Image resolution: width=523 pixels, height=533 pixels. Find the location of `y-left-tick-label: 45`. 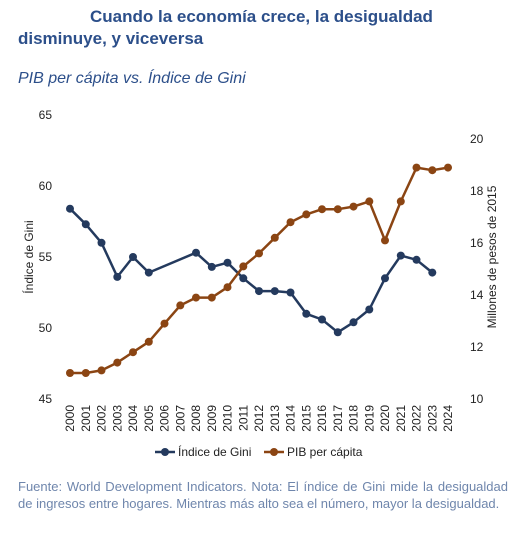

y-left-tick-label: 45 is located at coordinates (46, 399).